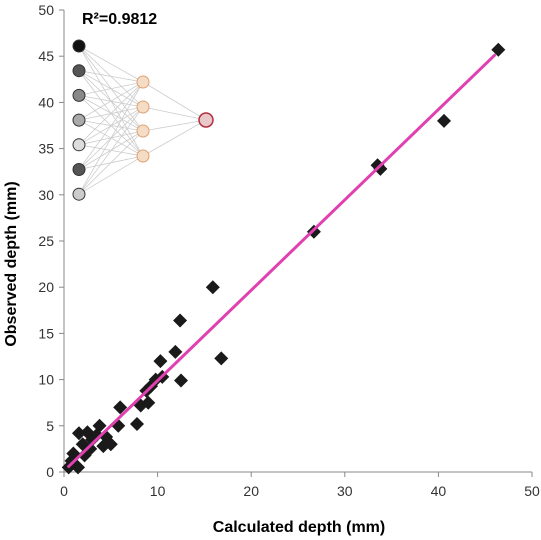 This screenshot has width=541, height=540. What do you see at coordinates (46, 149) in the screenshot?
I see `y-tick-label: 35` at bounding box center [46, 149].